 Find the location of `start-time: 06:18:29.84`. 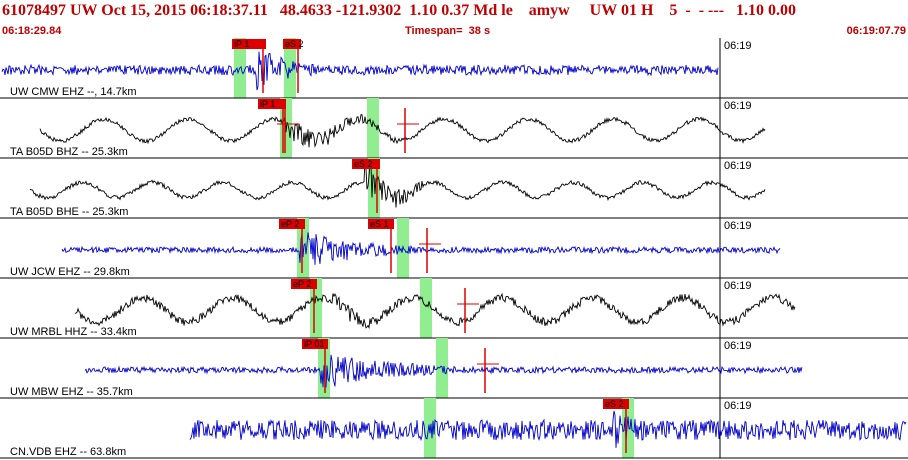

start-time: 06:18:29.84 is located at coordinates (32, 31).